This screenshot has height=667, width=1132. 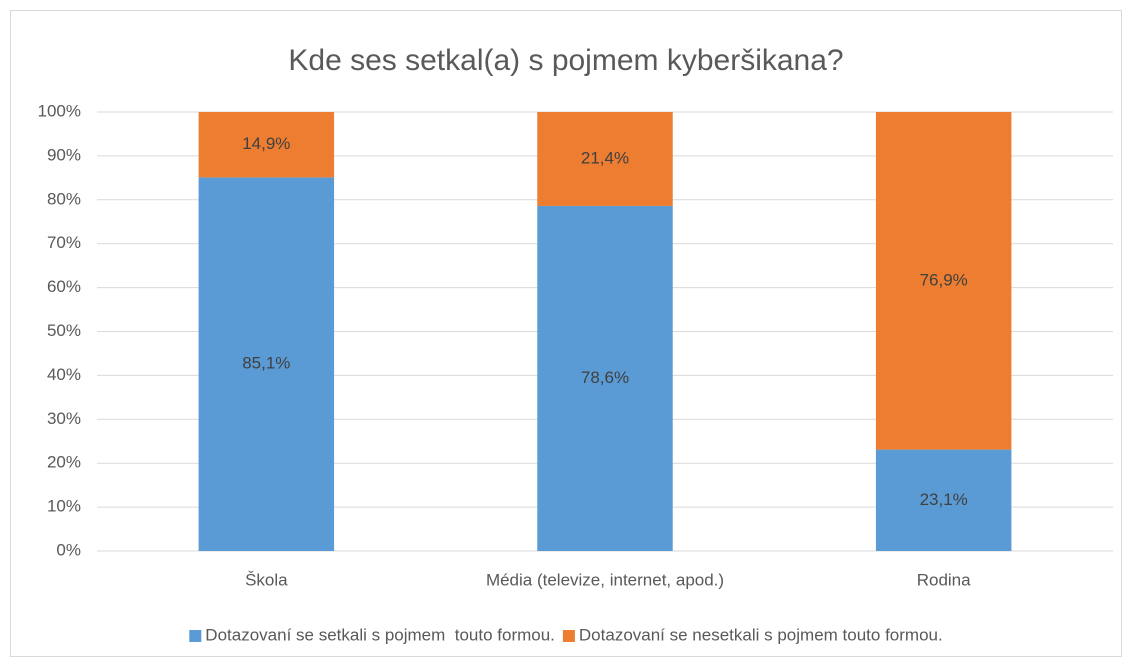 What do you see at coordinates (64, 418) in the screenshot?
I see `y-tick-label: 30%` at bounding box center [64, 418].